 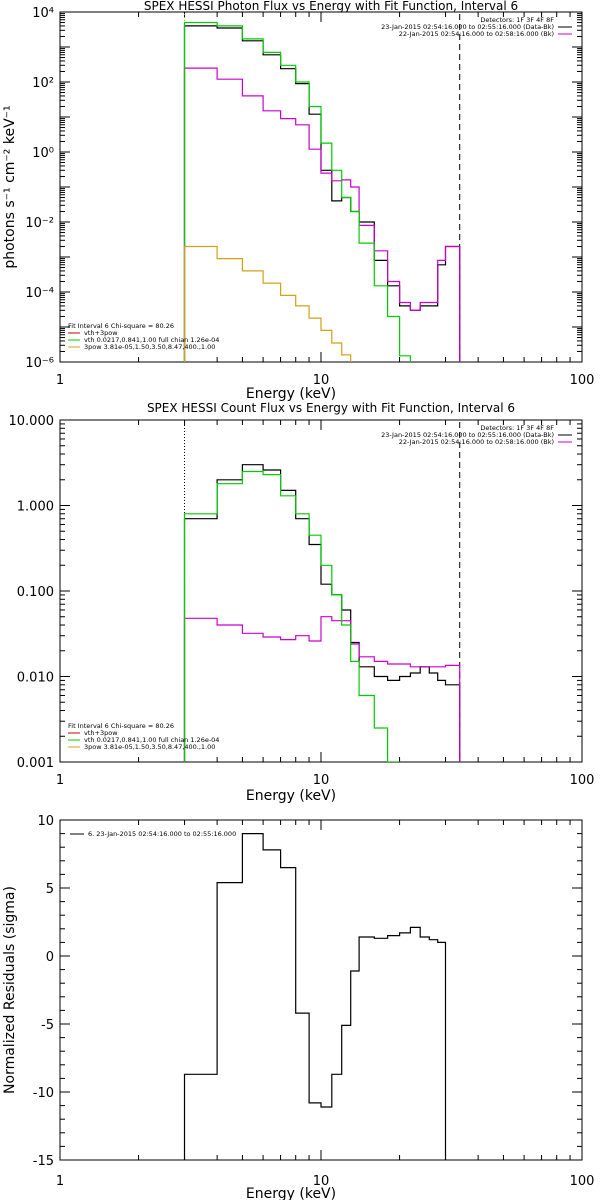 What do you see at coordinates (35, 678) in the screenshot?
I see `y-tick-label: 0.010` at bounding box center [35, 678].